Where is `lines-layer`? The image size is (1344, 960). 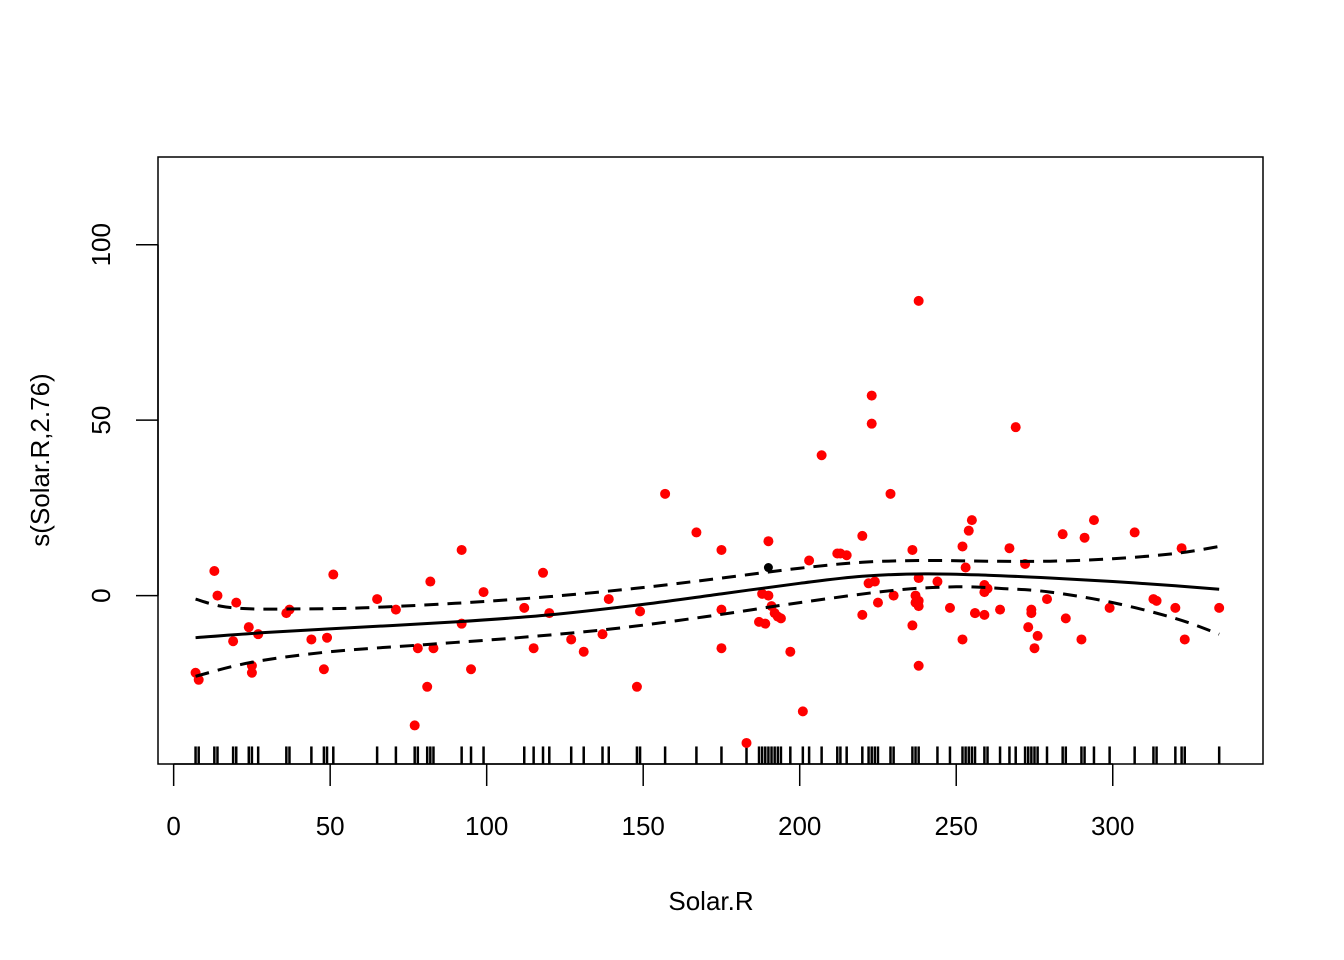 lines-layer is located at coordinates (707, 611).